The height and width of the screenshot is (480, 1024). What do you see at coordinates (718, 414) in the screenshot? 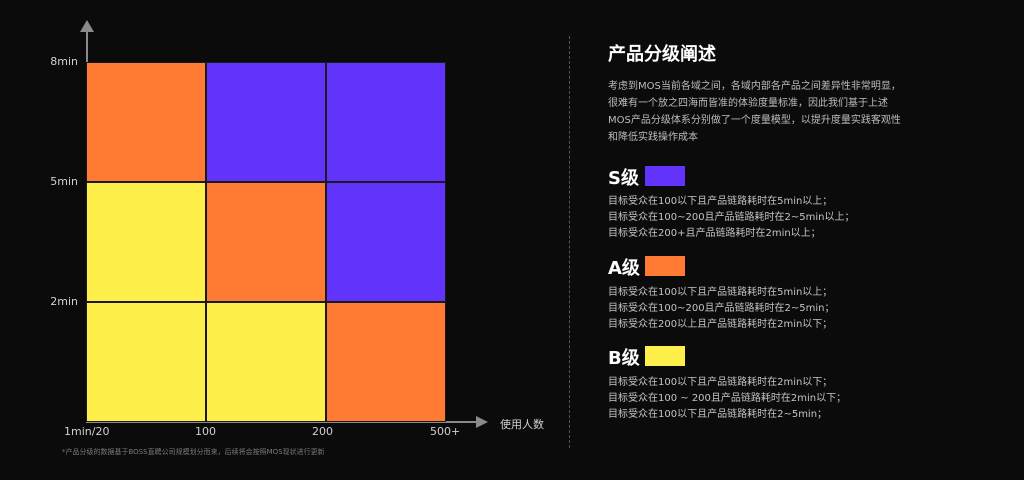
I see `level-b-line: 目标受众在100以下且产品链路耗时在2~5min；` at bounding box center [718, 414].